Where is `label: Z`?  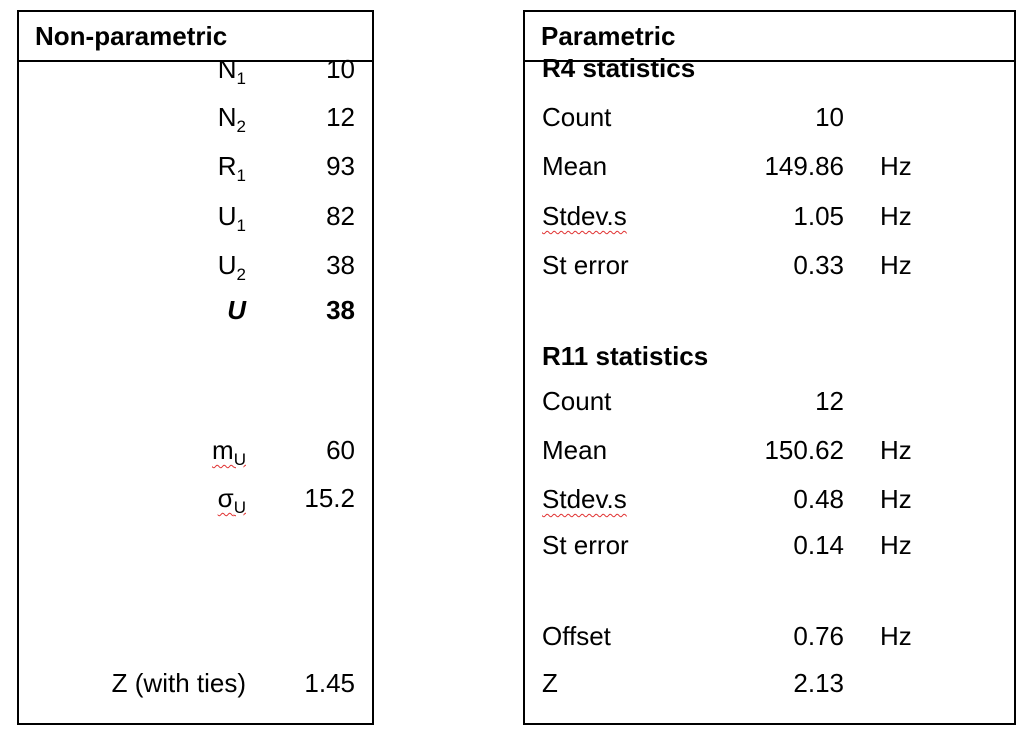
label: Z is located at coordinates (550, 683).